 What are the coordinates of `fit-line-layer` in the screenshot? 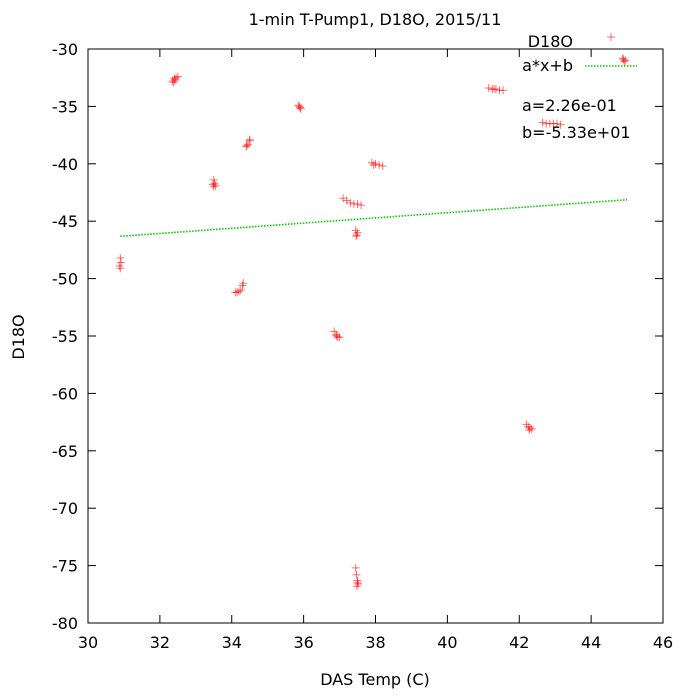 It's located at (374, 218).